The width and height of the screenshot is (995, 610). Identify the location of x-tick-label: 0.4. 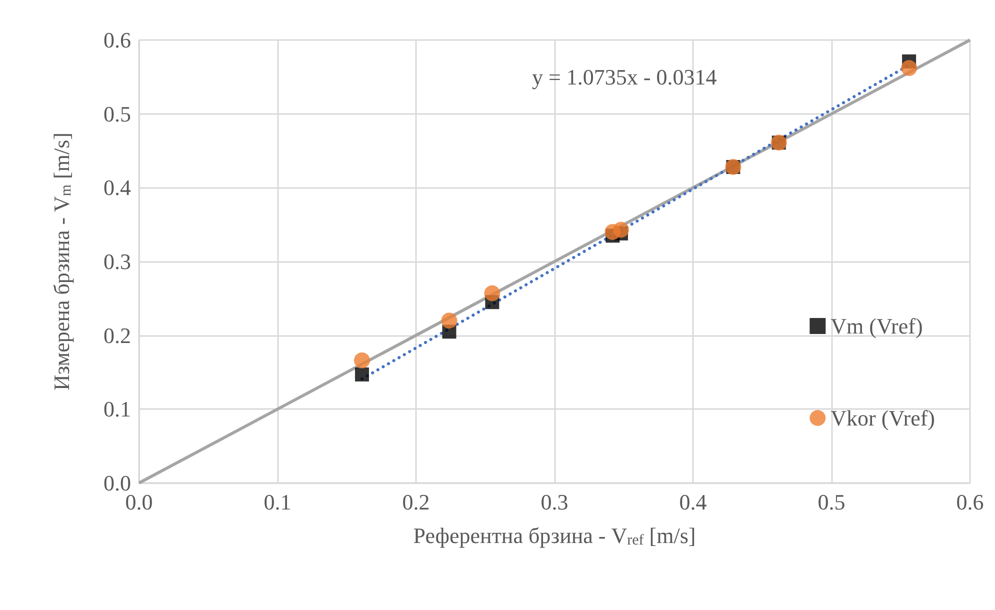
(693, 502).